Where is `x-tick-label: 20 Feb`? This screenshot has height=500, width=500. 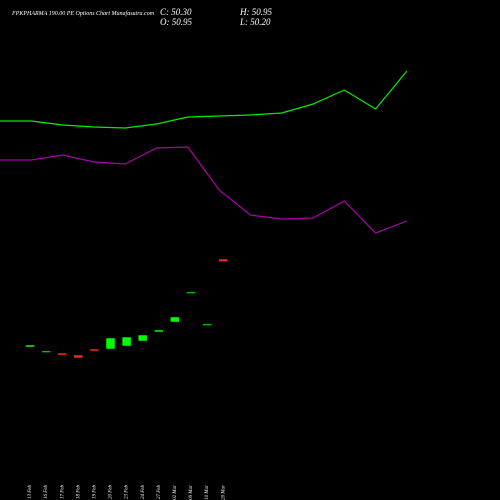
x-tick-label: 20 Feb is located at coordinates (111, 492).